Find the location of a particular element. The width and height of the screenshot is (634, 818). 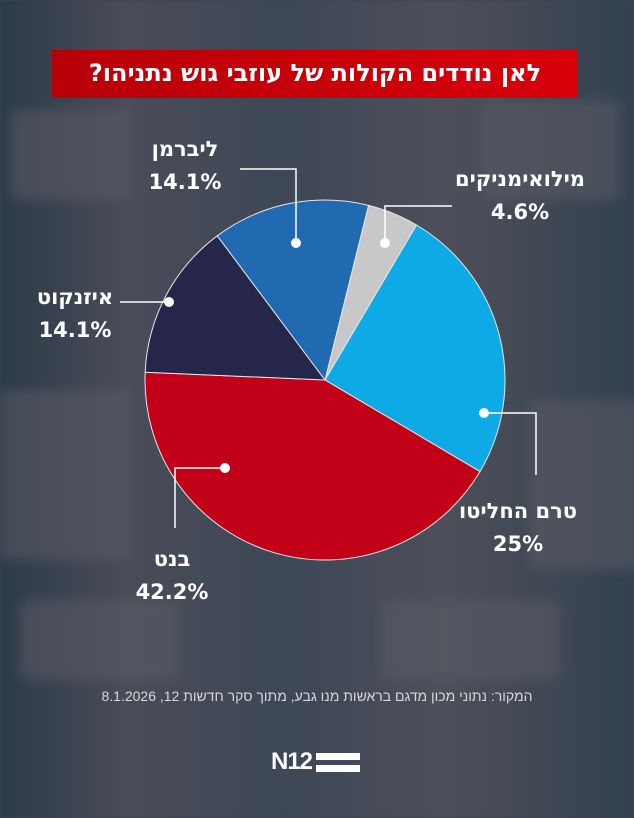

slice-label: טרם החליטו is located at coordinates (518, 511).